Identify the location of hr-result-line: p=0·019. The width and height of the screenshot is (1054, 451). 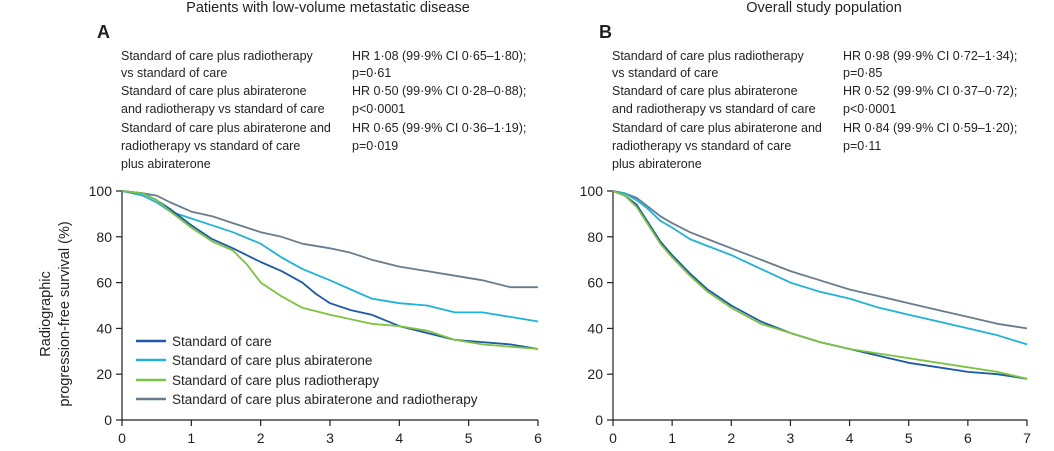
(375, 146).